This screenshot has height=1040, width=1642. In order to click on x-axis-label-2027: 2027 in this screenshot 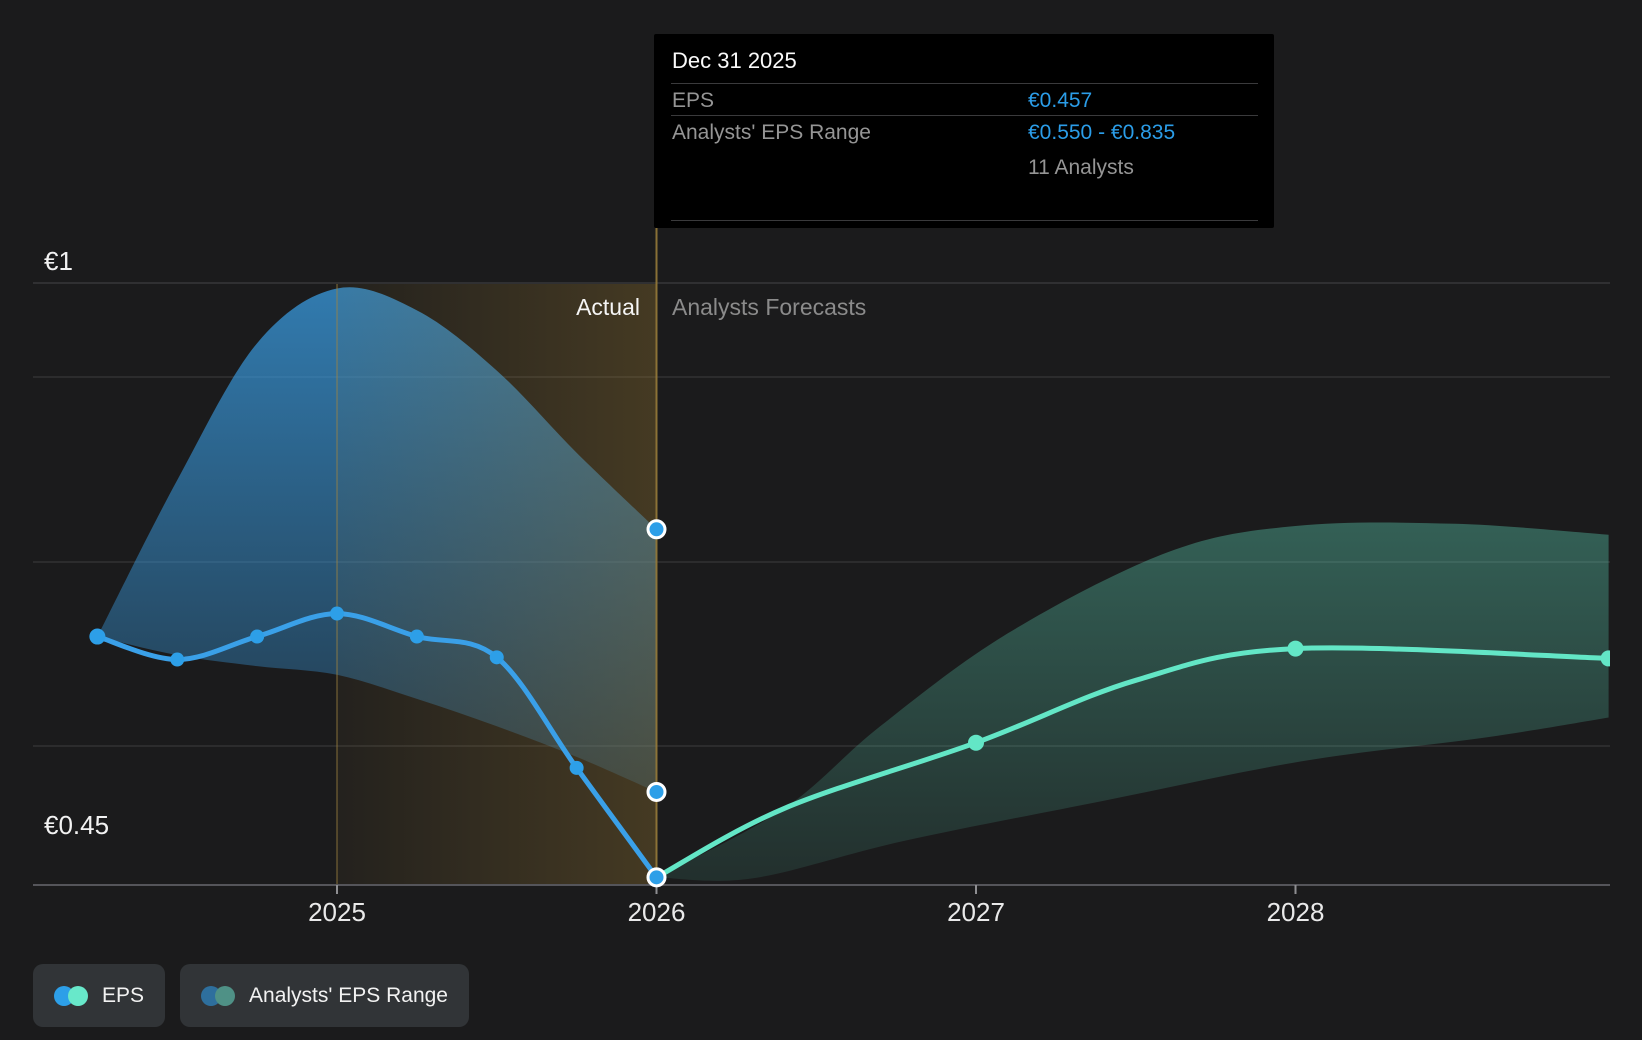, I will do `click(976, 912)`.